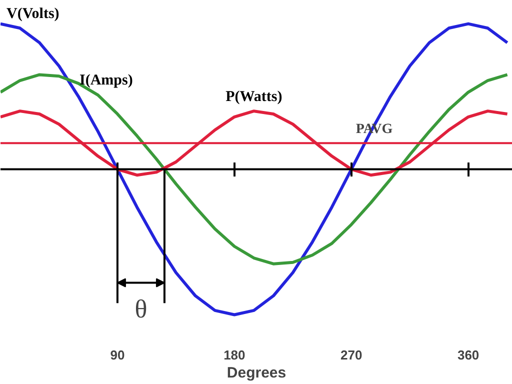 The image size is (512, 384). I want to click on annotation: θ, so click(141, 309).